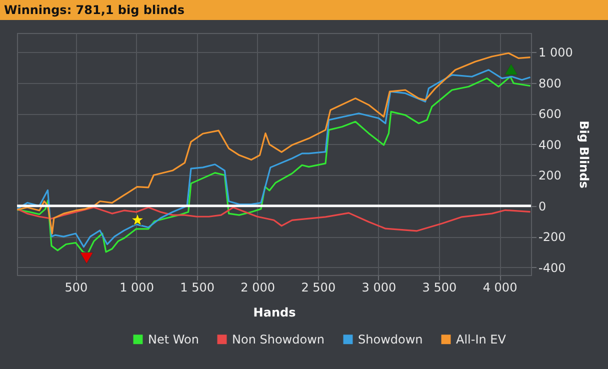  What do you see at coordinates (550, 145) in the screenshot?
I see `y-tick-label: 400` at bounding box center [550, 145].